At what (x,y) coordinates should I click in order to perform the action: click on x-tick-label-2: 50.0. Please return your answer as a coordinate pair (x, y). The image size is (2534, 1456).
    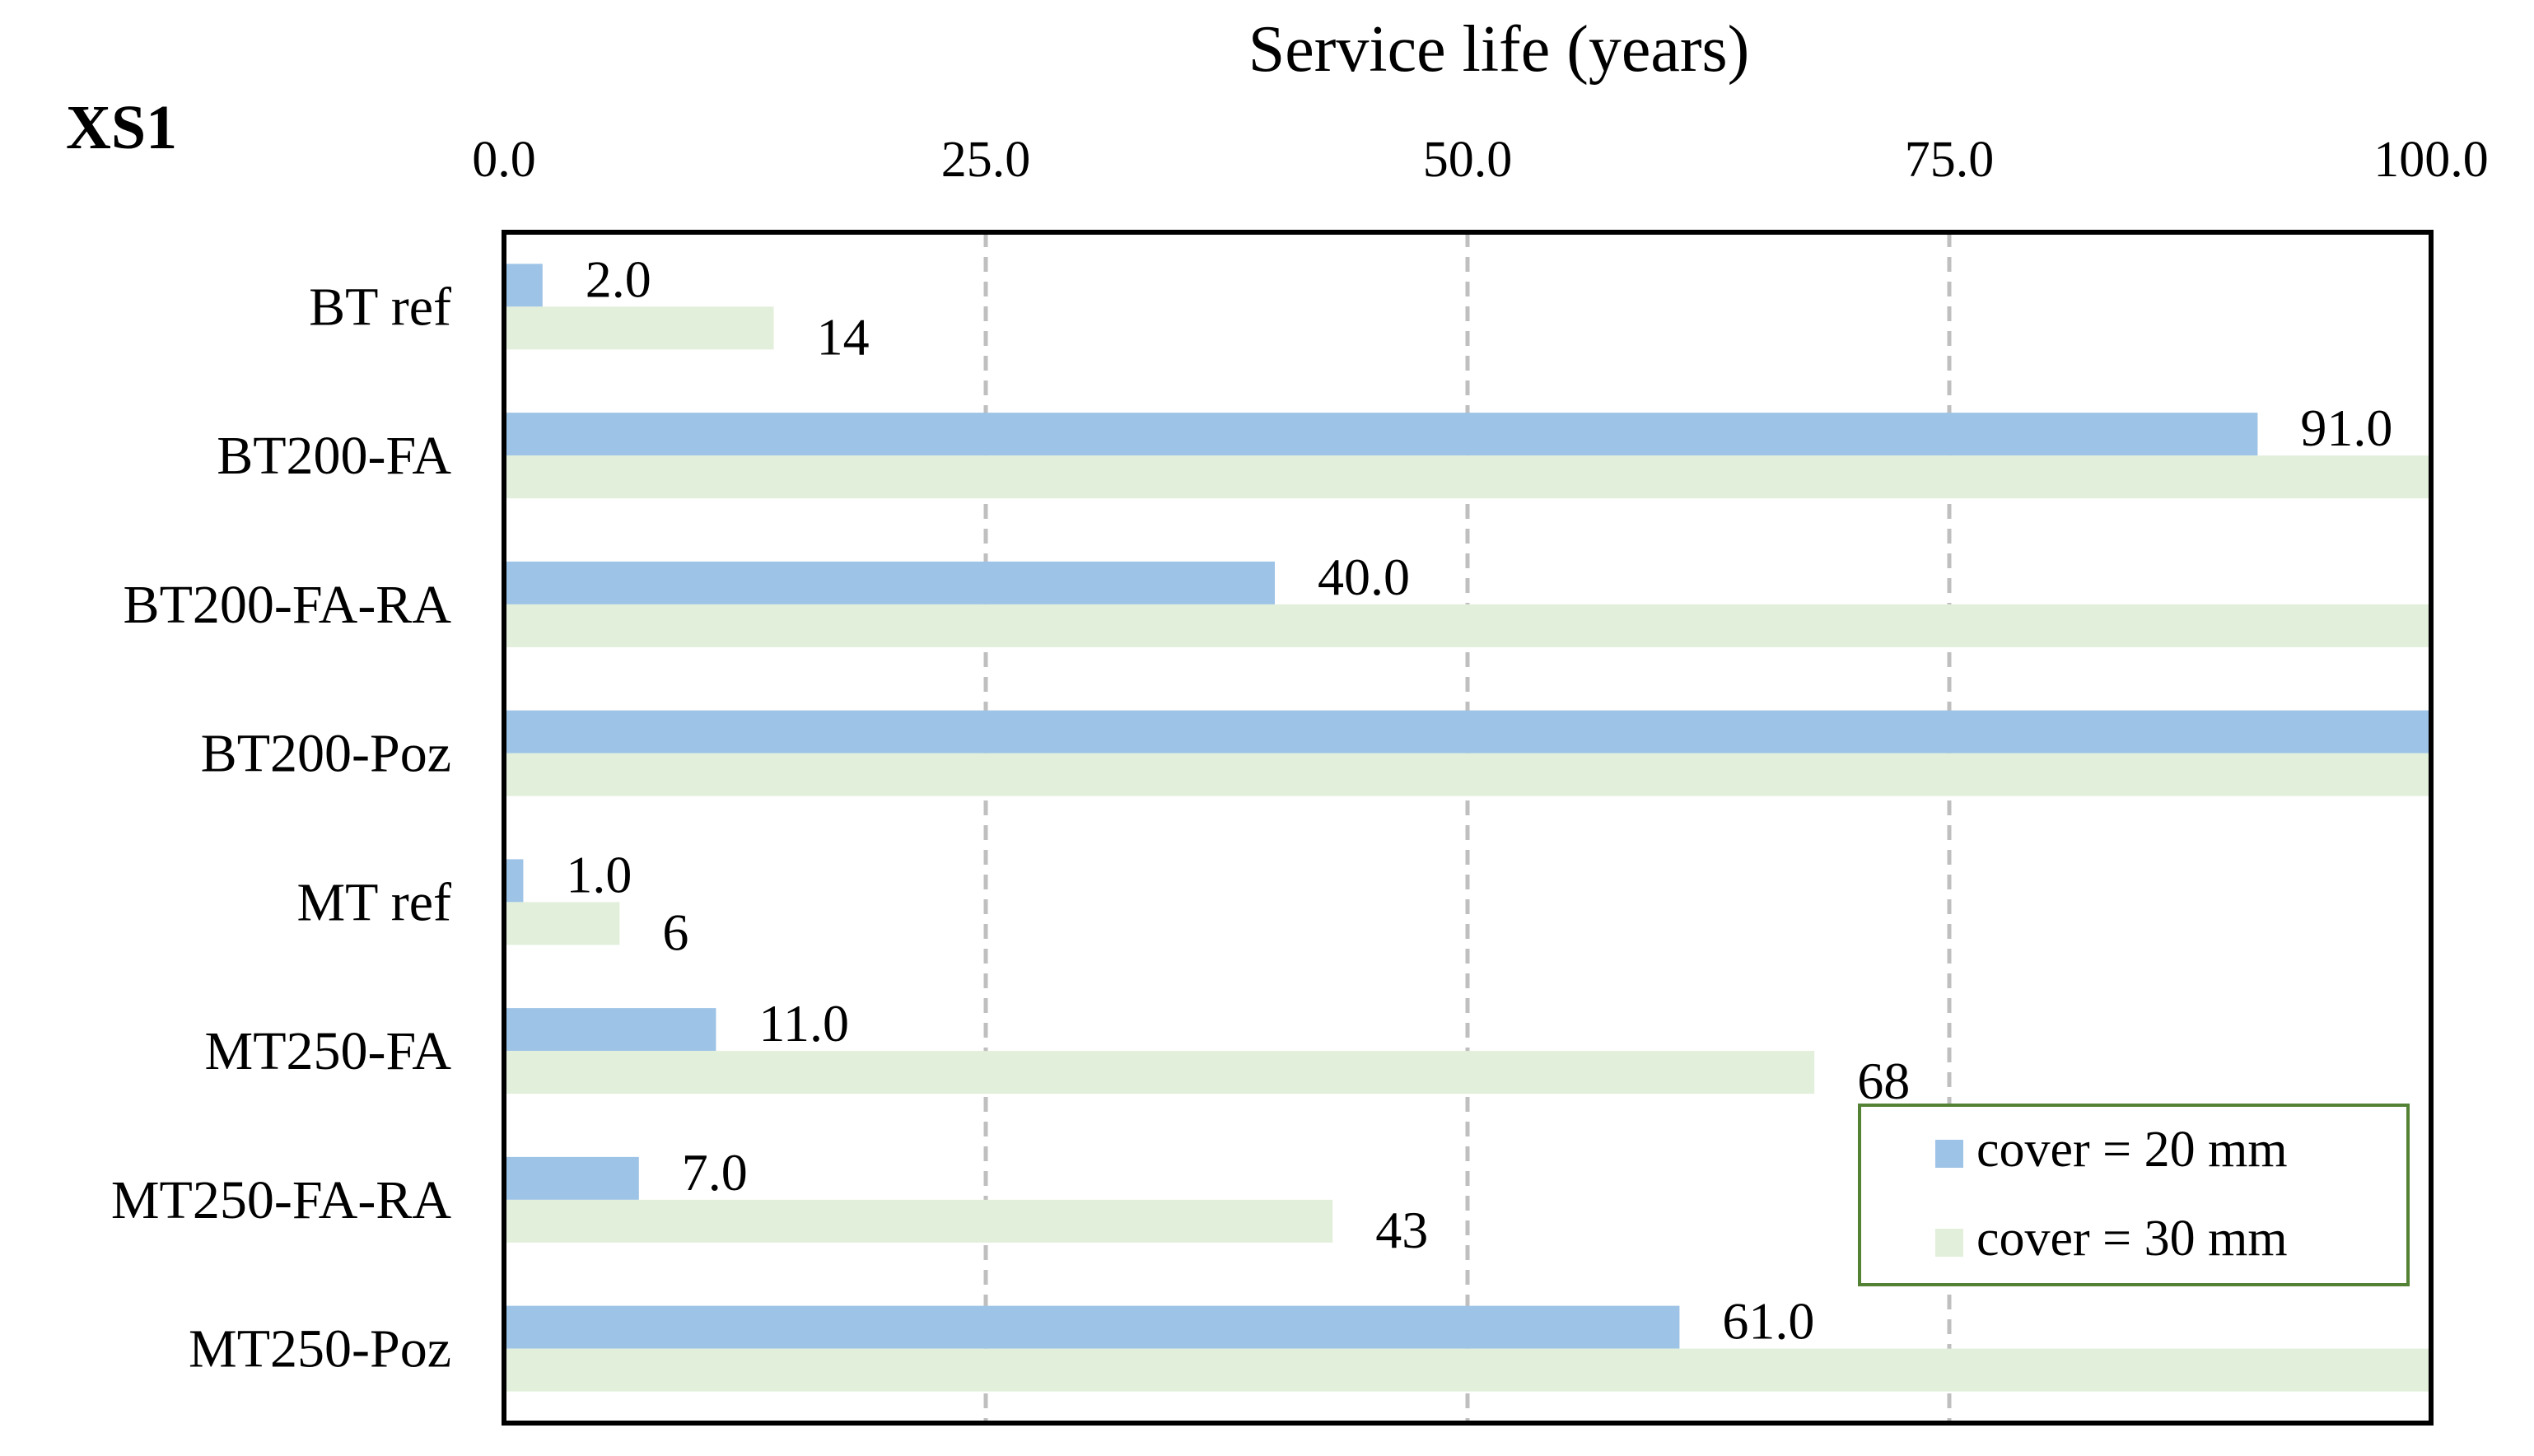
    Looking at the image, I should click on (1468, 160).